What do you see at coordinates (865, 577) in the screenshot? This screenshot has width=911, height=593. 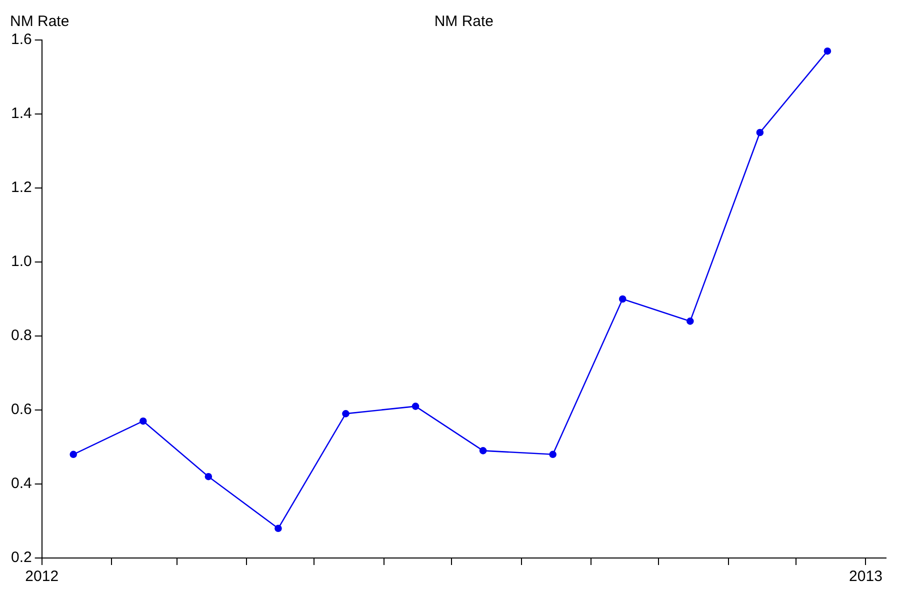 I see `x-tick-label: 2013` at bounding box center [865, 577].